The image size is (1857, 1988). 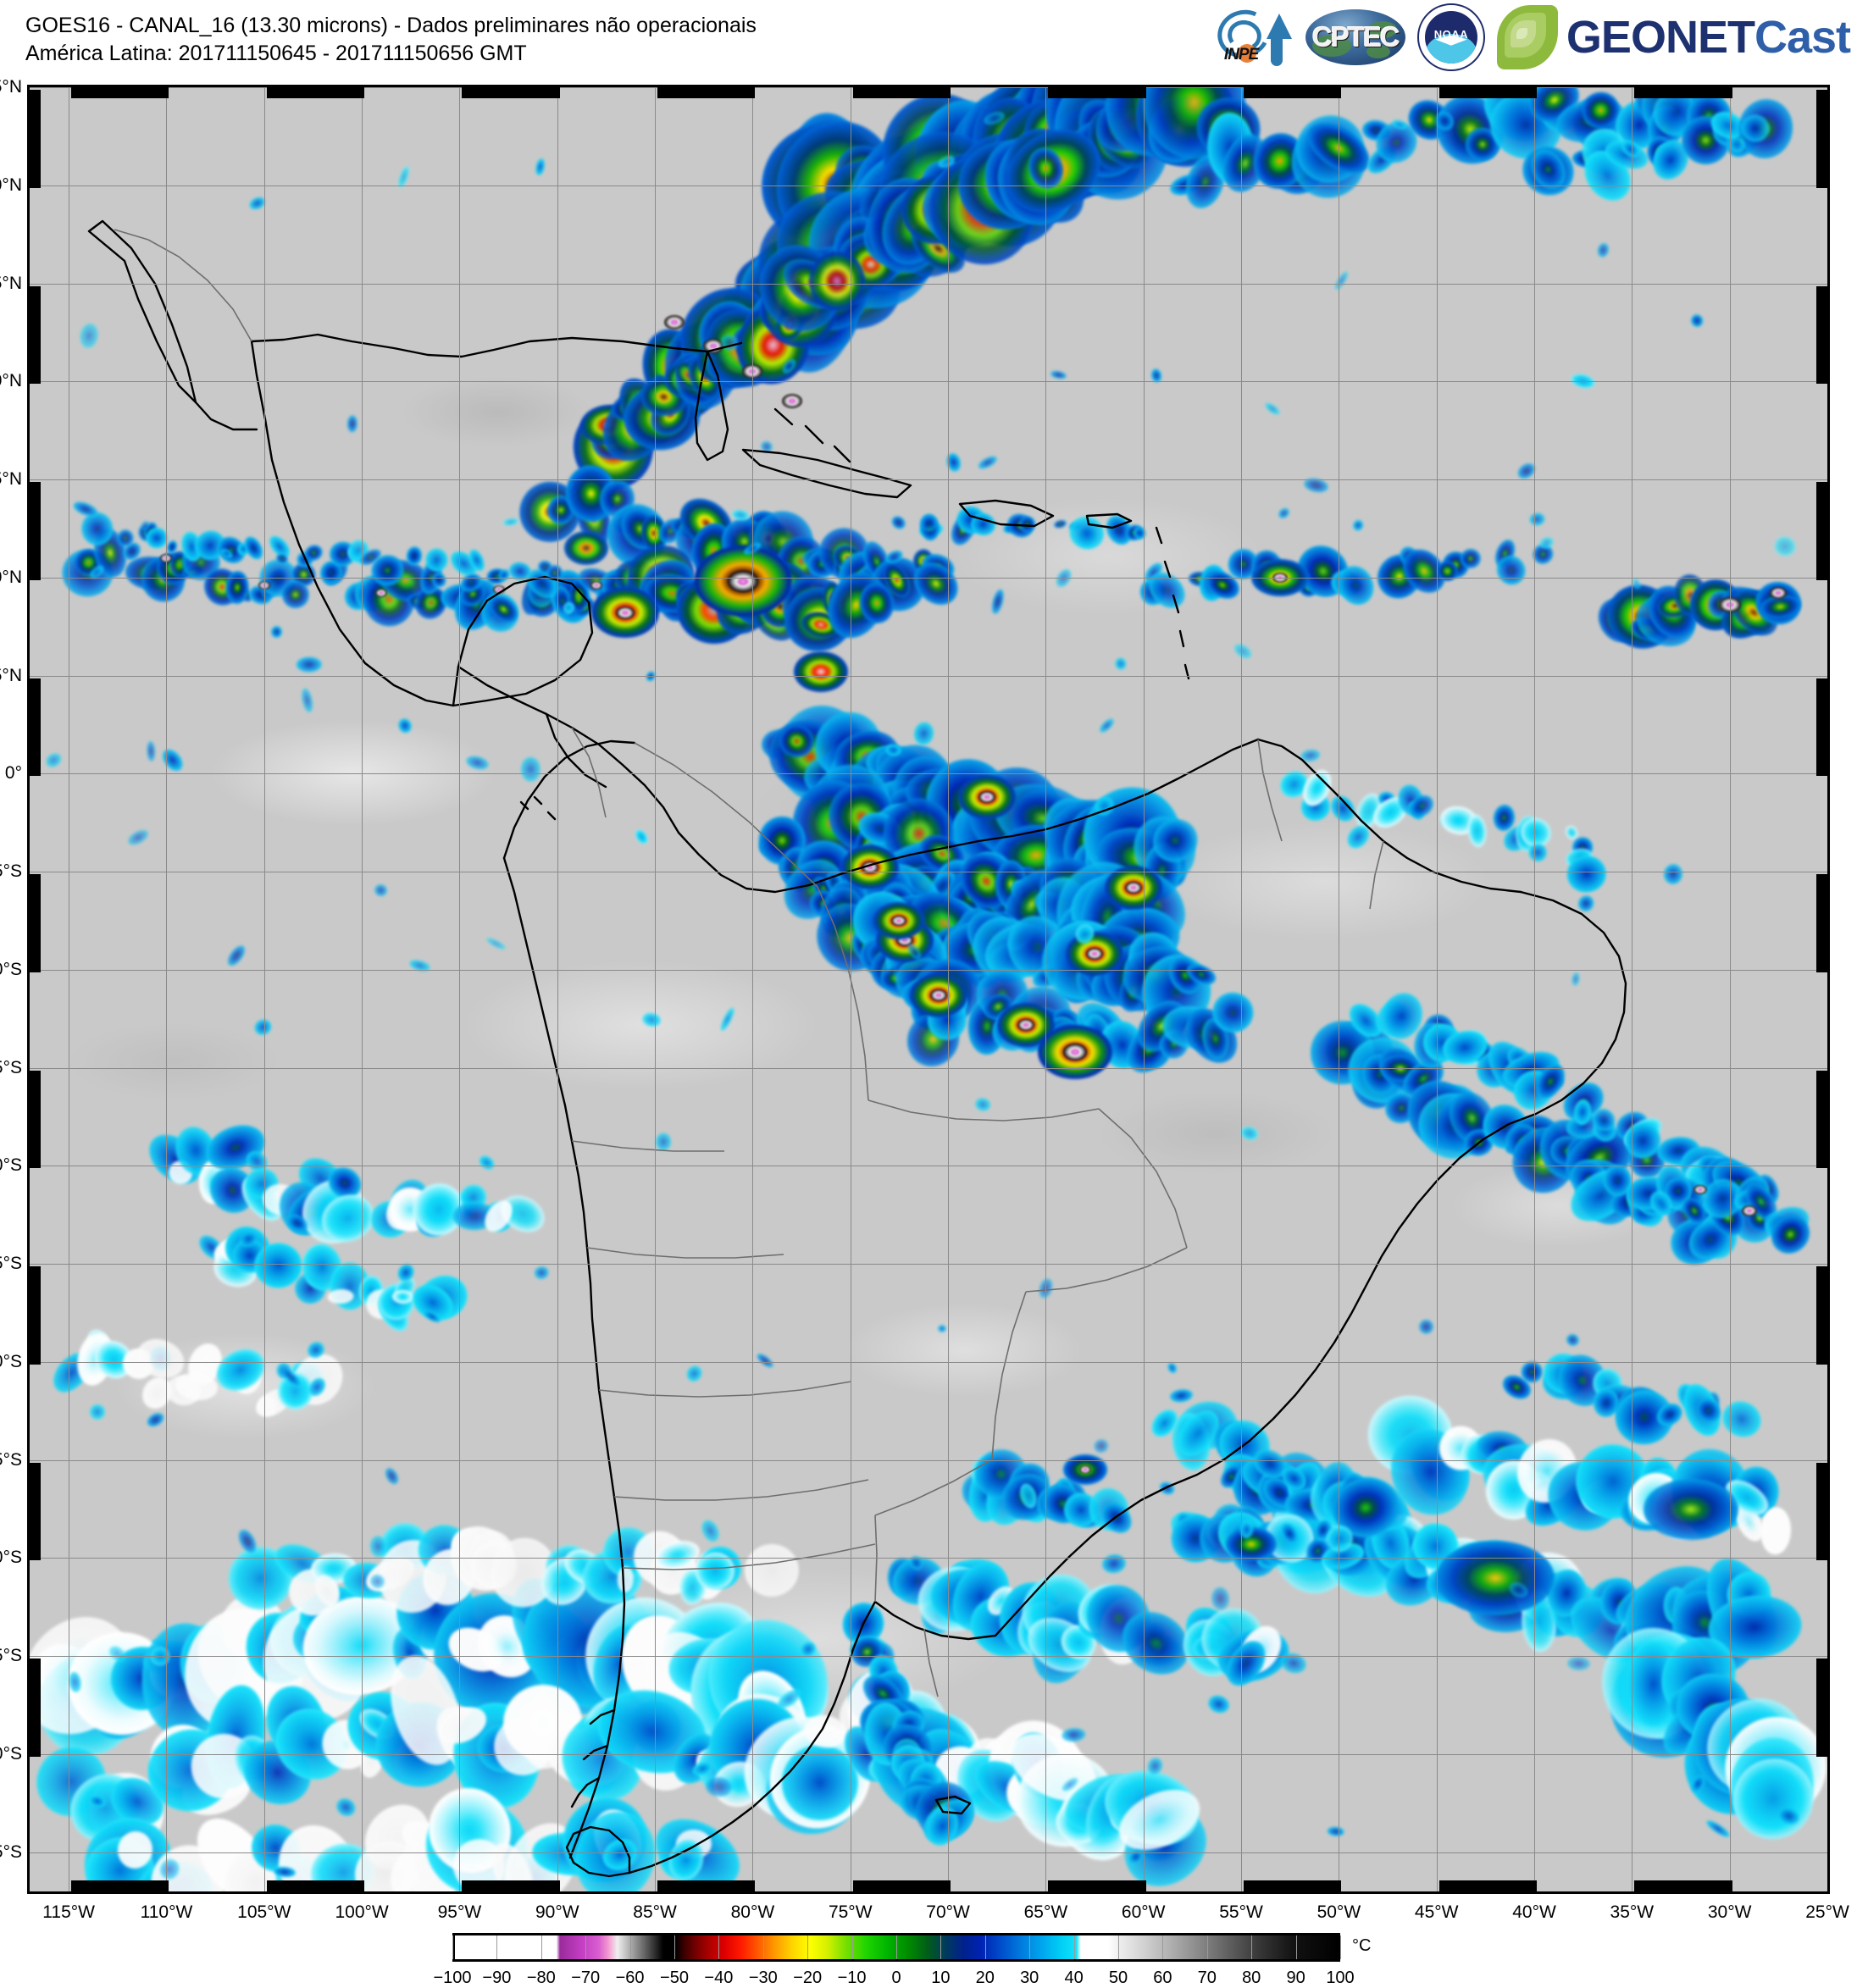 I want to click on inpe-logo-text: INPE, so click(x=1241, y=55).